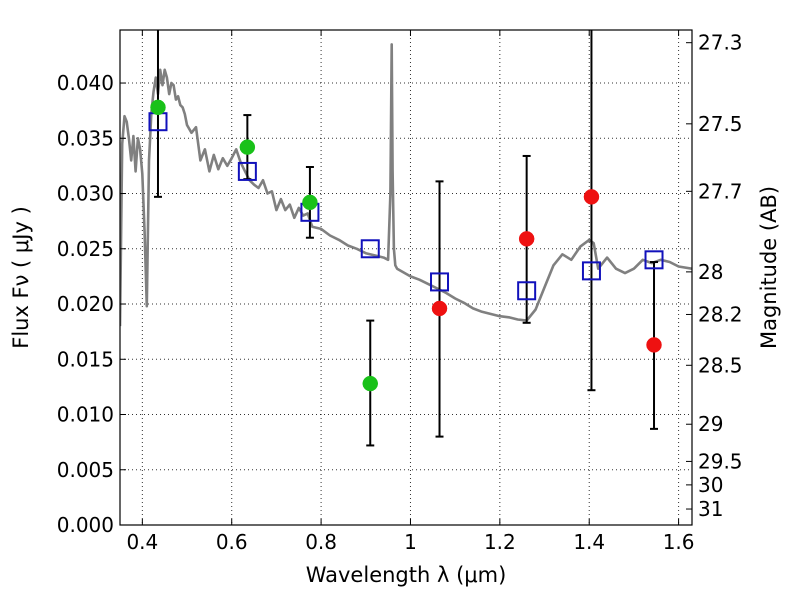 The width and height of the screenshot is (800, 600). What do you see at coordinates (500, 542) in the screenshot?
I see `x-tick-label: 1.2` at bounding box center [500, 542].